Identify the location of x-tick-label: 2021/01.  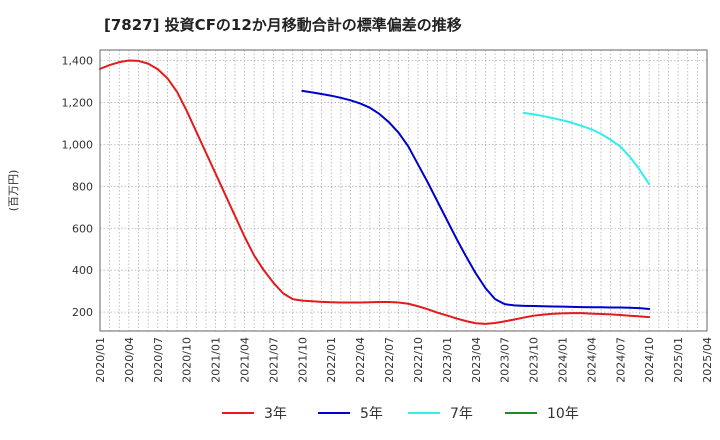
(216, 360).